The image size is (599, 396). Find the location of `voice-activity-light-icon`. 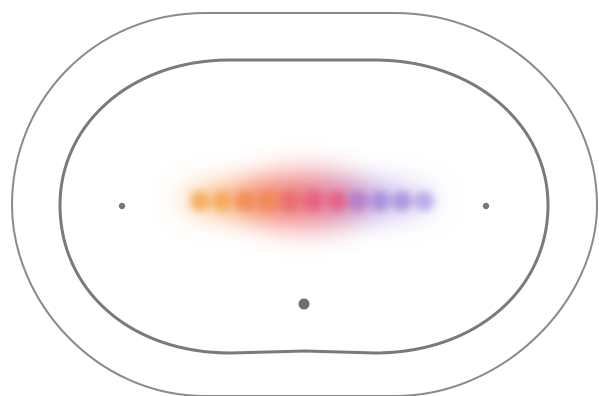

voice-activity-light-icon is located at coordinates (310, 200).